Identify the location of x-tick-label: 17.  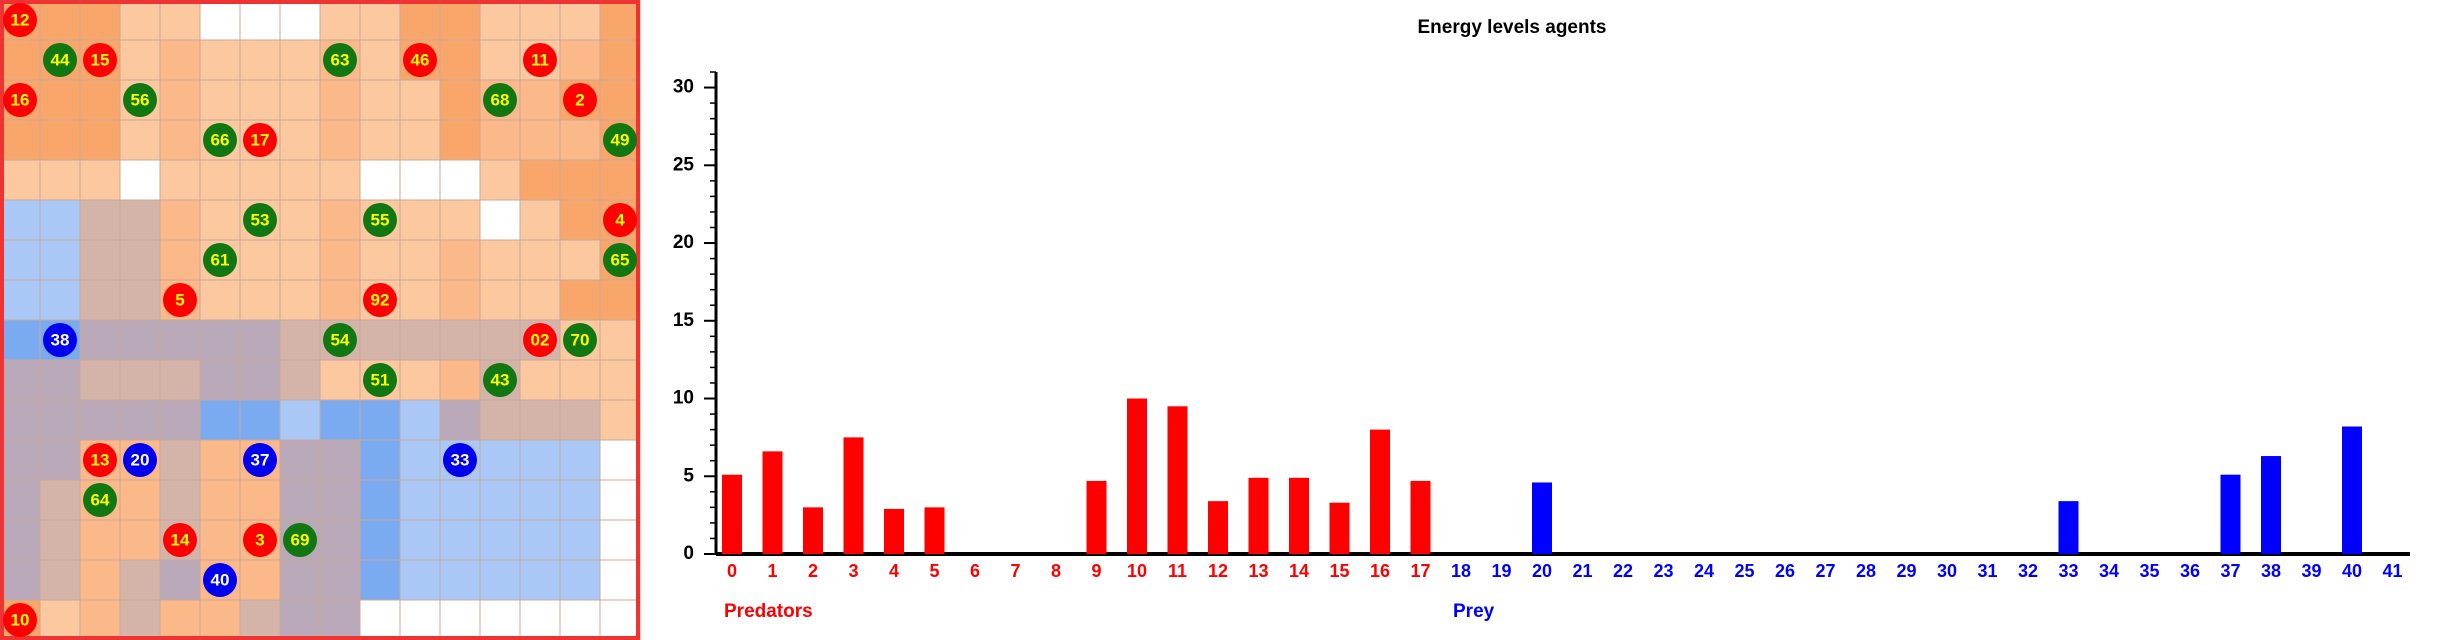
(1420, 571).